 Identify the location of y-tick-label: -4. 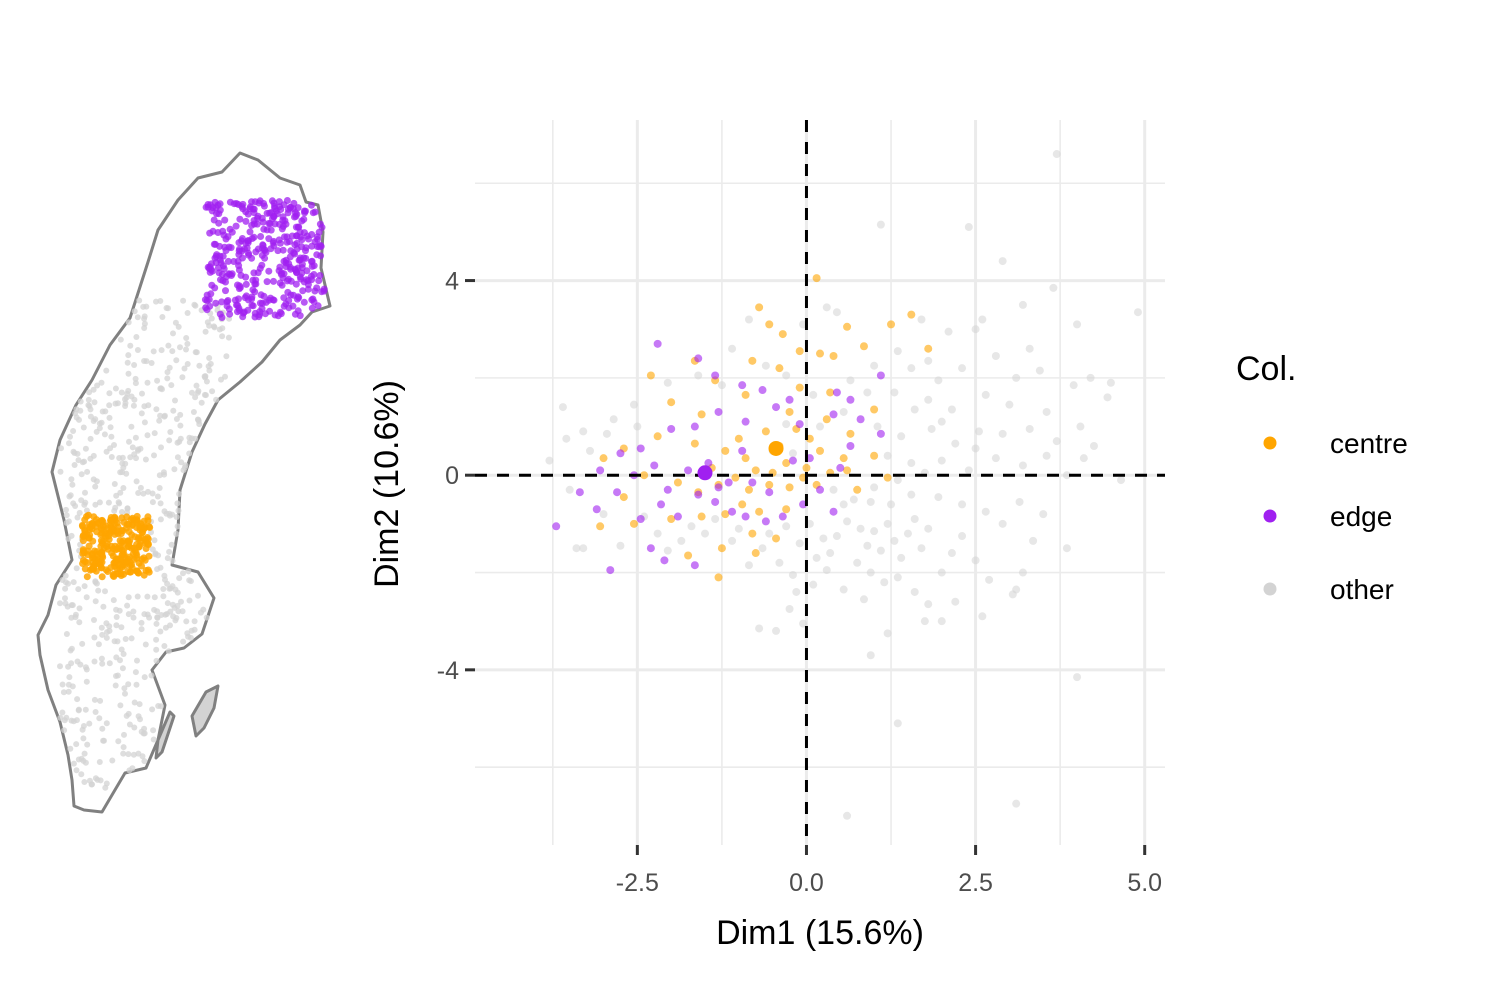
(448, 671).